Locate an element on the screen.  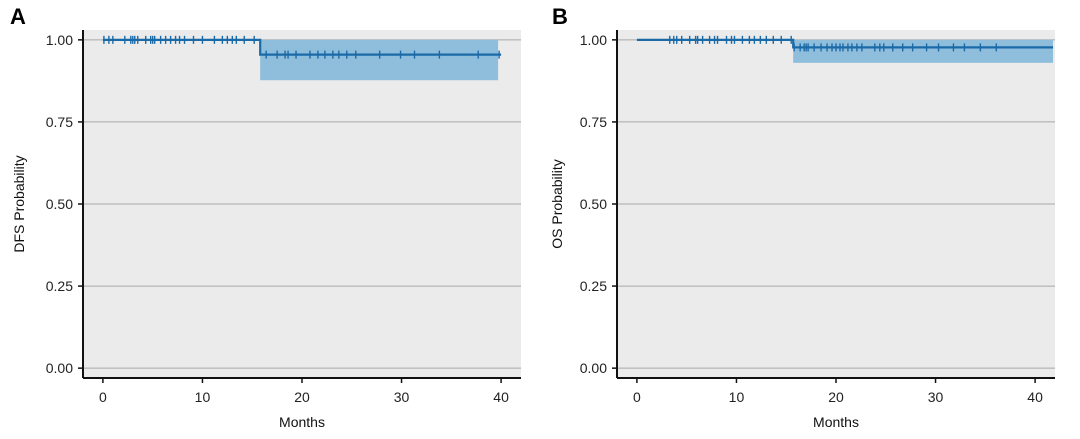
panel-b-y-tick-label: 0.25 is located at coordinates (593, 286).